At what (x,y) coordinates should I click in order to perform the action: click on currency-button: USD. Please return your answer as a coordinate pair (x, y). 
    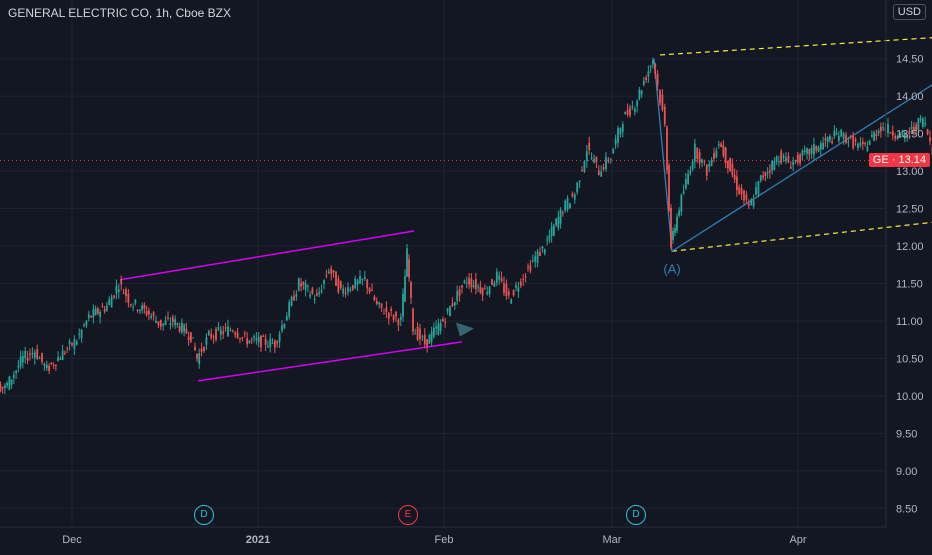
    Looking at the image, I should click on (909, 12).